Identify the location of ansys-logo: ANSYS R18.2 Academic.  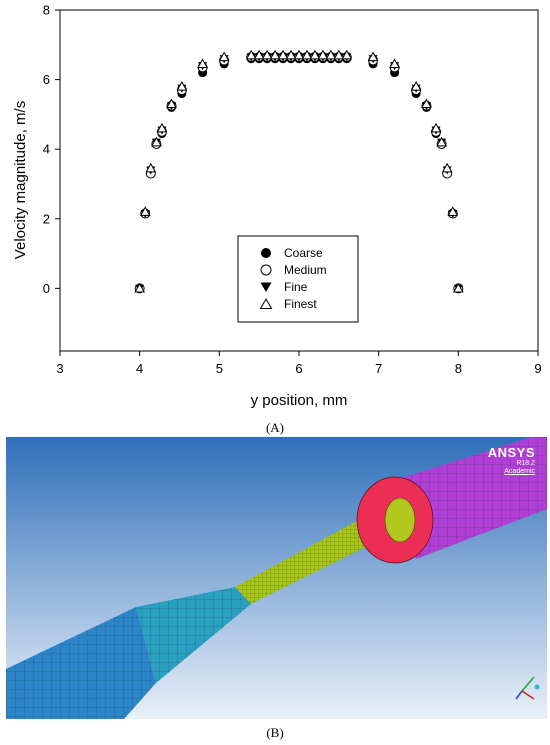
(511, 460).